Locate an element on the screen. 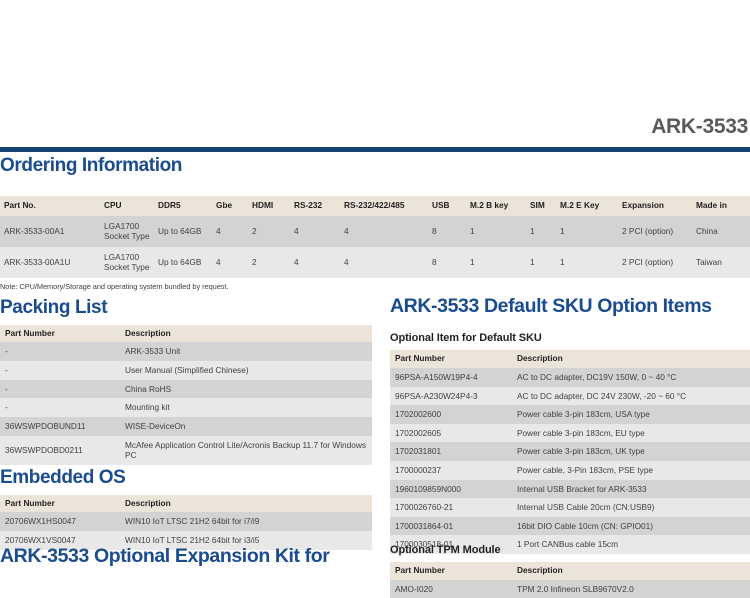 The image size is (750, 598). cell-description: ARK-3533 Unit is located at coordinates (246, 352).